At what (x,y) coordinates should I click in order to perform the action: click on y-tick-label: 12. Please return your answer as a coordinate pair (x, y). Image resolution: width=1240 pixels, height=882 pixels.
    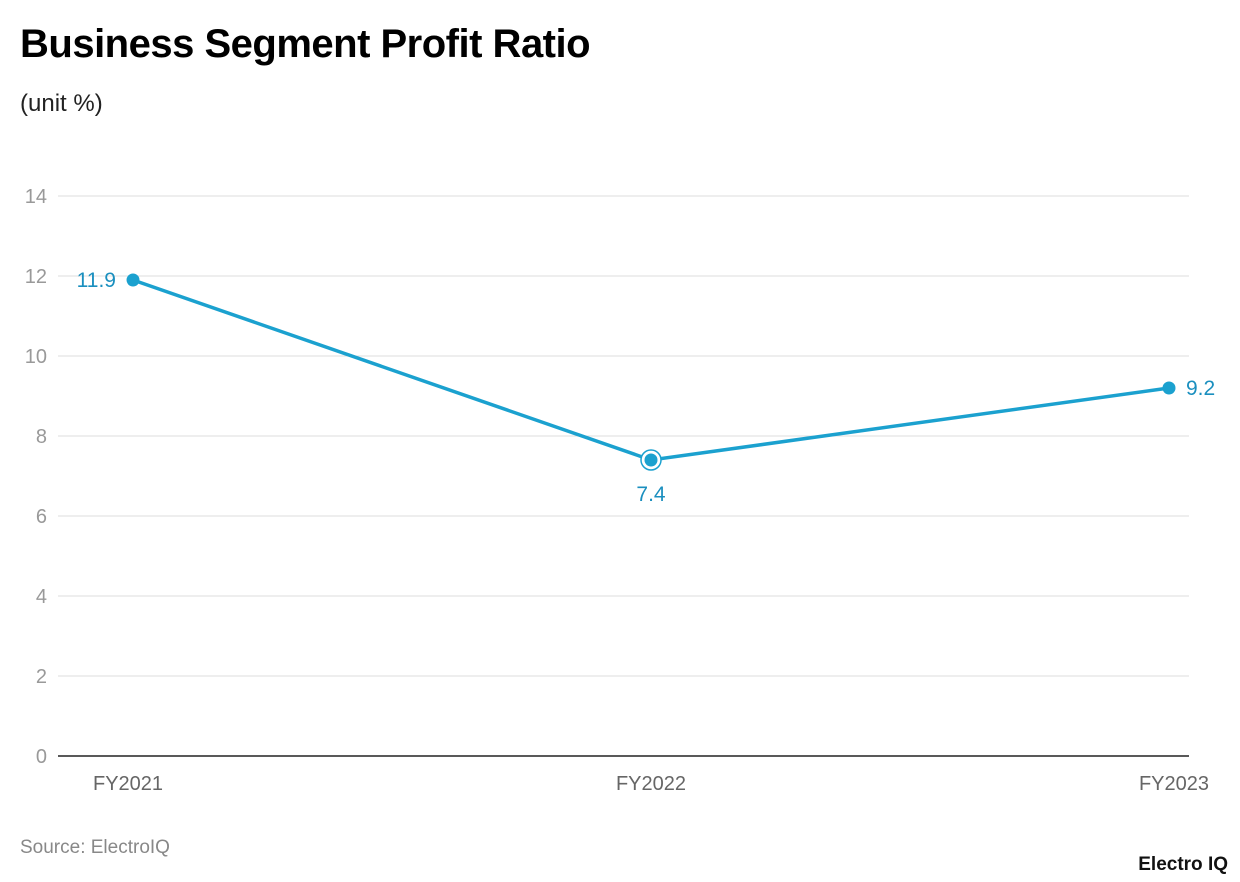
    Looking at the image, I should click on (36, 277).